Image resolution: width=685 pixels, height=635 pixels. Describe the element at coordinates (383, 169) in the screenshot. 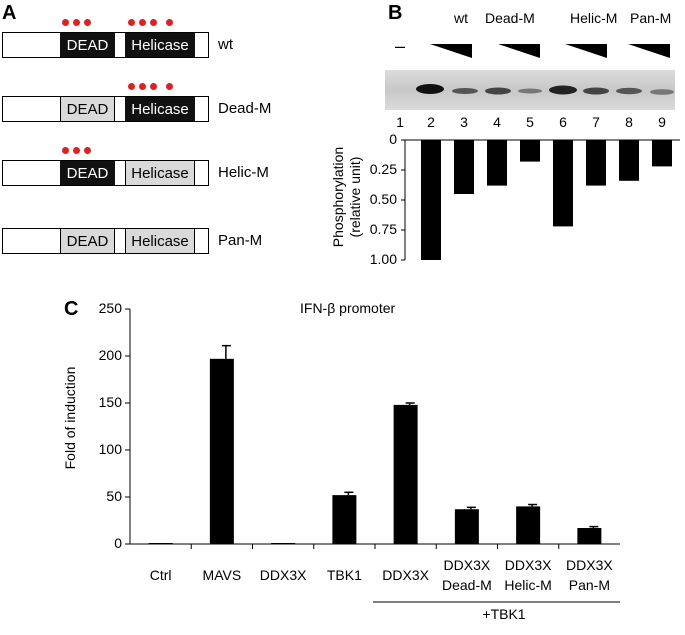

I see `panel-b-y-tick-label: 0.25` at that location.